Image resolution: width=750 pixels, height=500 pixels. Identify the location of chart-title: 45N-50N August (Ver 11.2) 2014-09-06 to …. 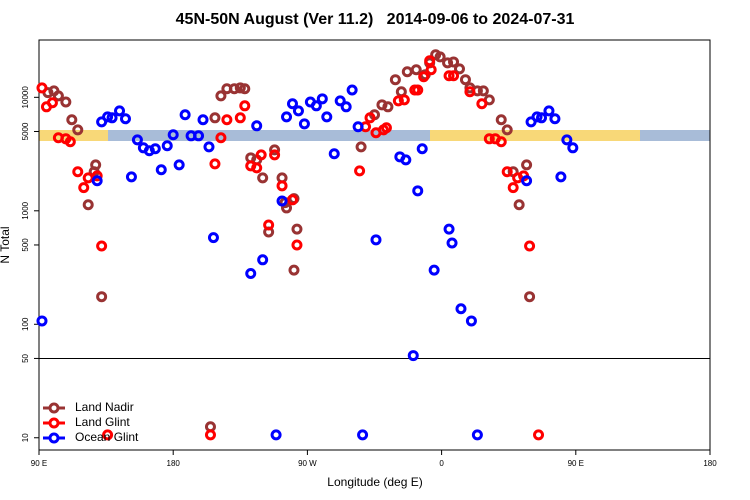
(375, 19).